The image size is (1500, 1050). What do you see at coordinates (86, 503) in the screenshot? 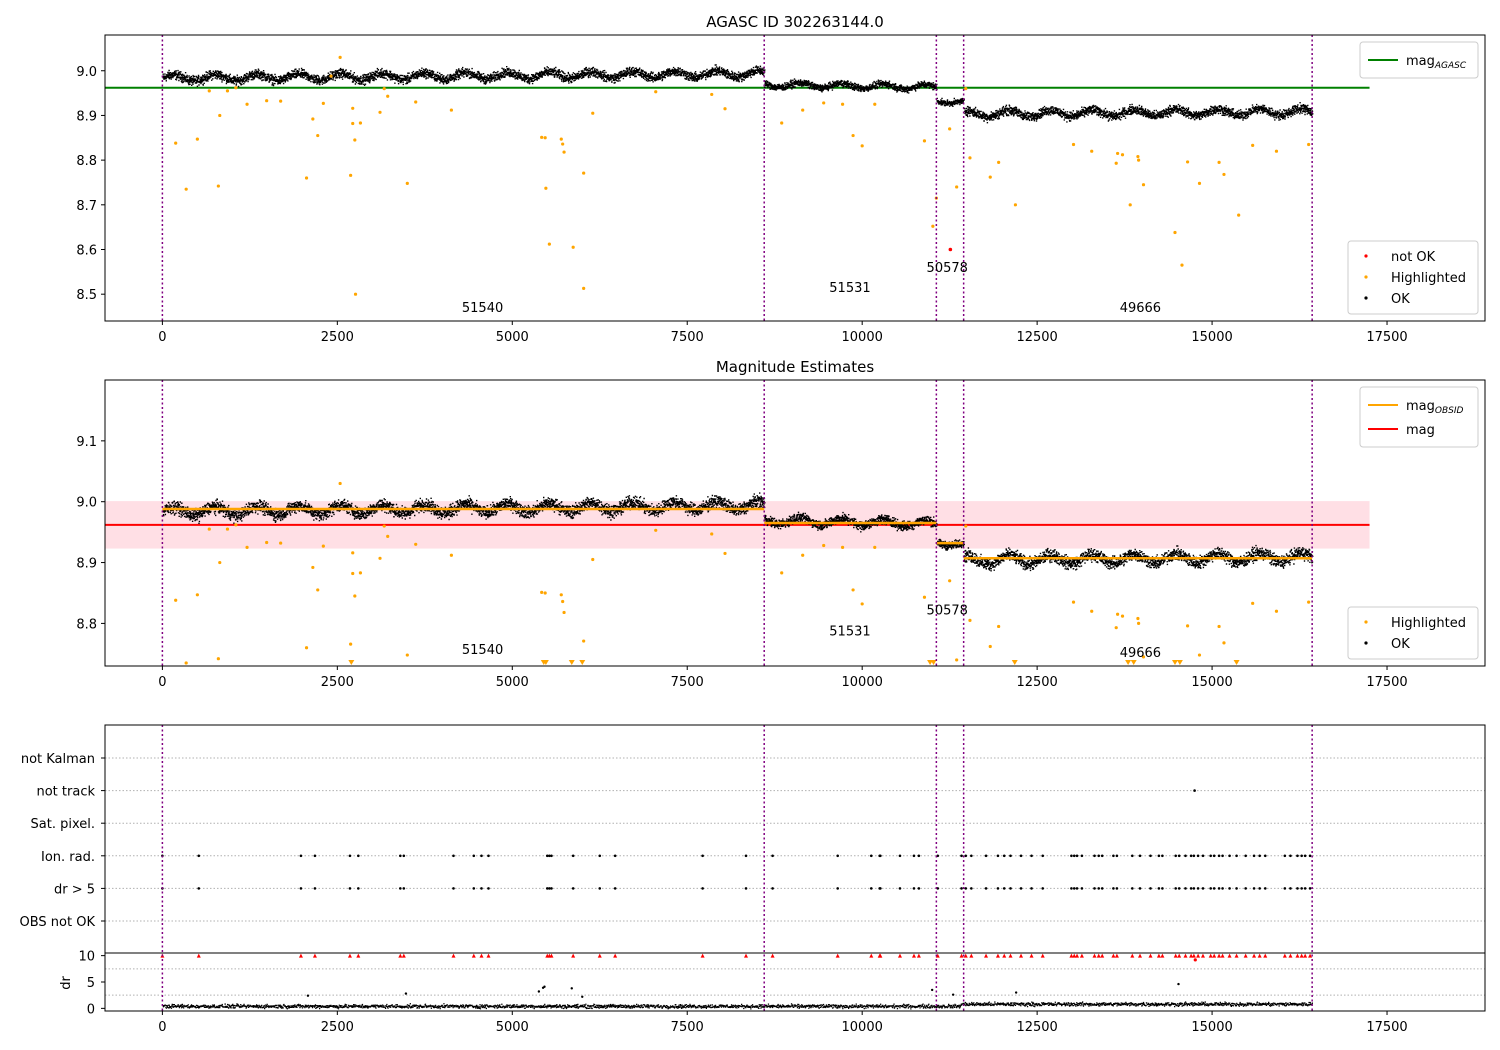
I see `y-tick-label: 9.0` at bounding box center [86, 503].